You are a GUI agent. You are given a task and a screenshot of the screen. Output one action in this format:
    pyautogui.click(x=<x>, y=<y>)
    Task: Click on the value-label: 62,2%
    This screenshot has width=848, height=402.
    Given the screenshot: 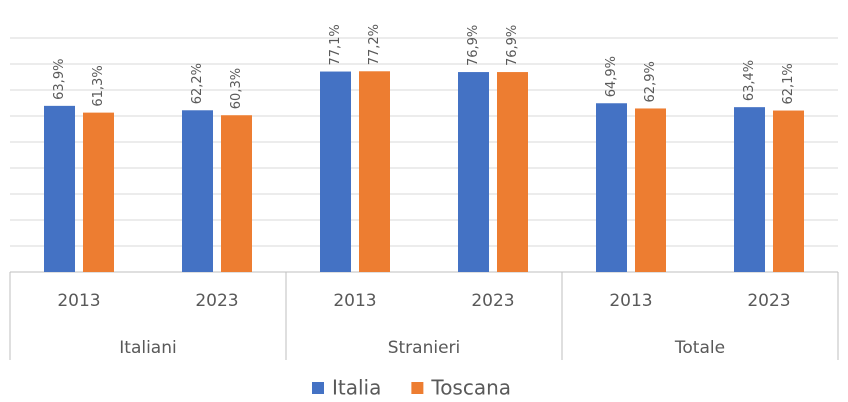 What is the action you would take?
    pyautogui.click(x=197, y=83)
    